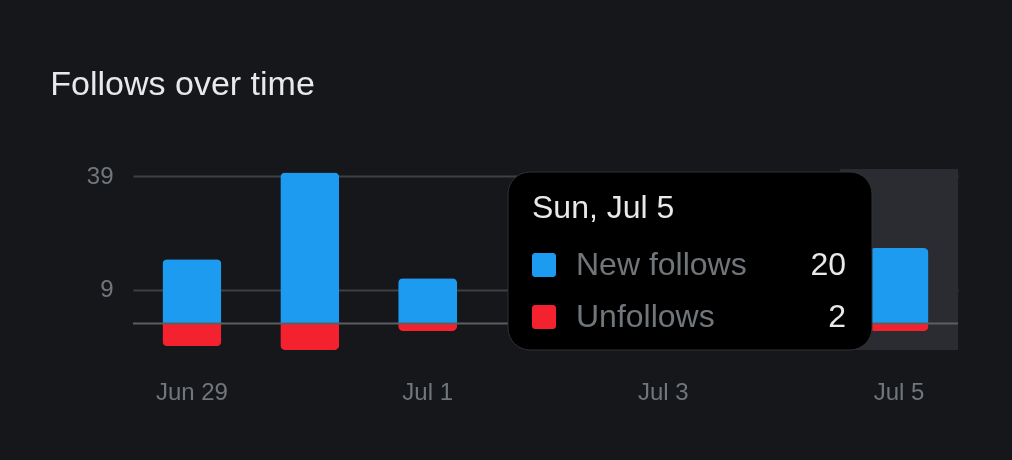  I want to click on x-tick-label: Jul 1, so click(427, 391).